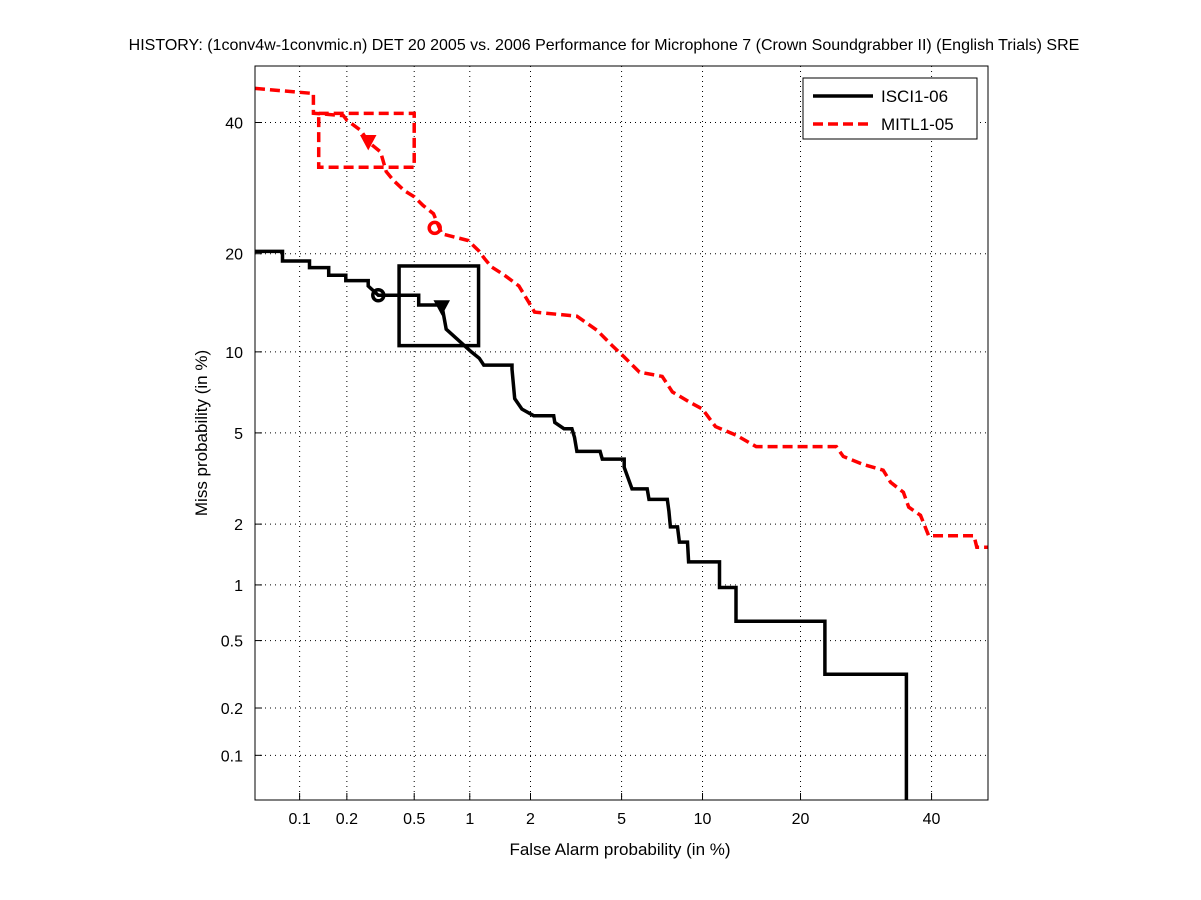 The height and width of the screenshot is (900, 1201). Describe the element at coordinates (238, 525) in the screenshot. I see `y-tick-label: 2` at that location.